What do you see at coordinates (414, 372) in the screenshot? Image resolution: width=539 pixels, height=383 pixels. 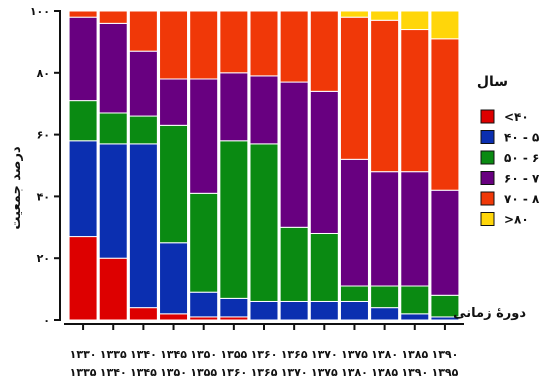 I see `x-tick-label-end: ۱۳۹۰` at bounding box center [414, 372].